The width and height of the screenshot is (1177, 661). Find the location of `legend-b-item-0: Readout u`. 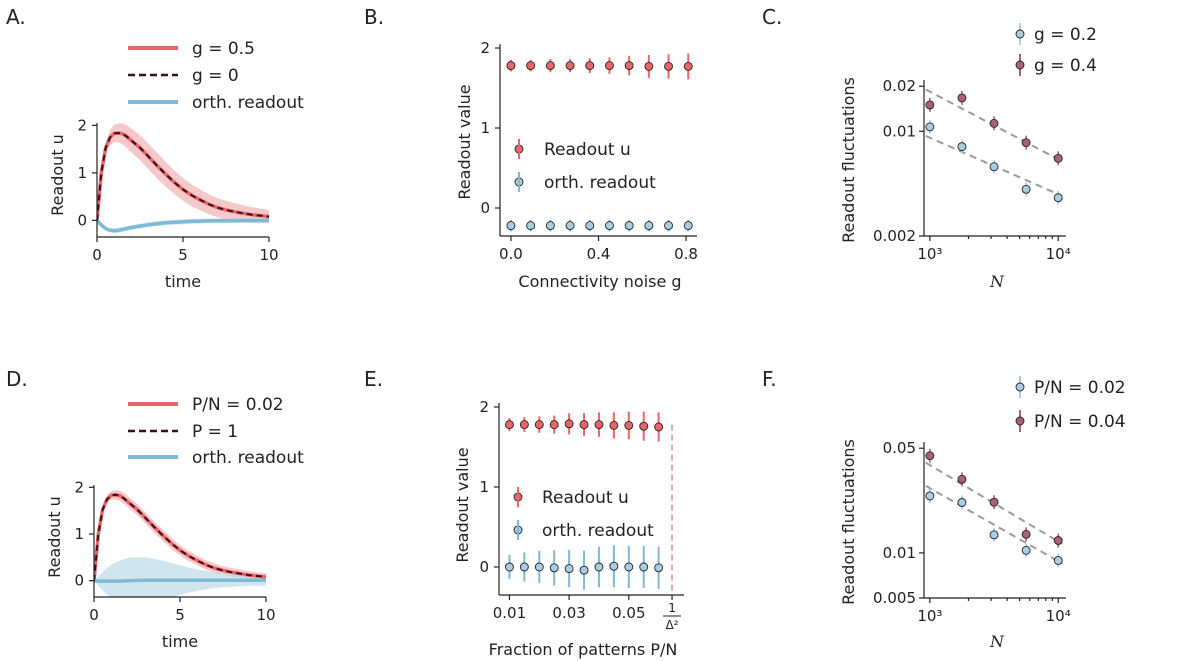

legend-b-item-0: Readout u is located at coordinates (587, 150).